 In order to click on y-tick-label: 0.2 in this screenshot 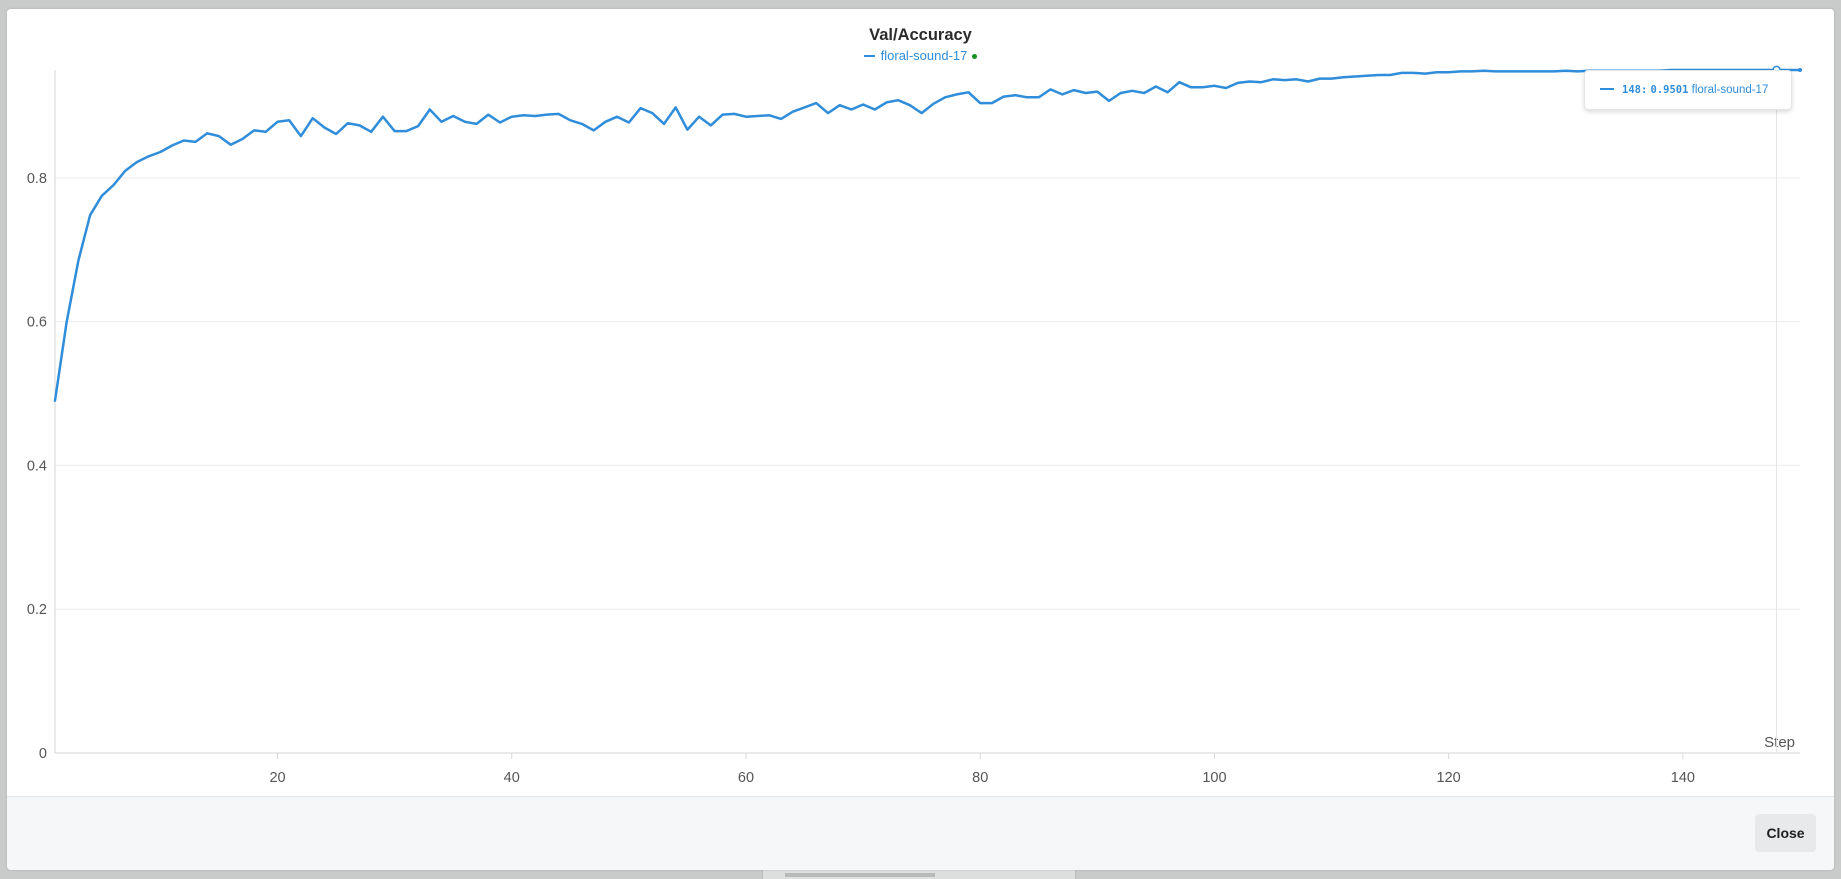, I will do `click(37, 610)`.